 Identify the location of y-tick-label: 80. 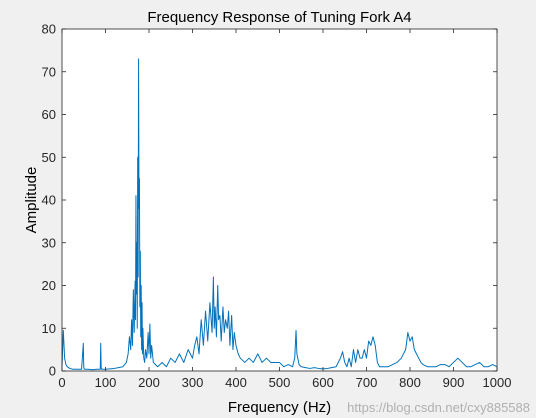
(49, 29).